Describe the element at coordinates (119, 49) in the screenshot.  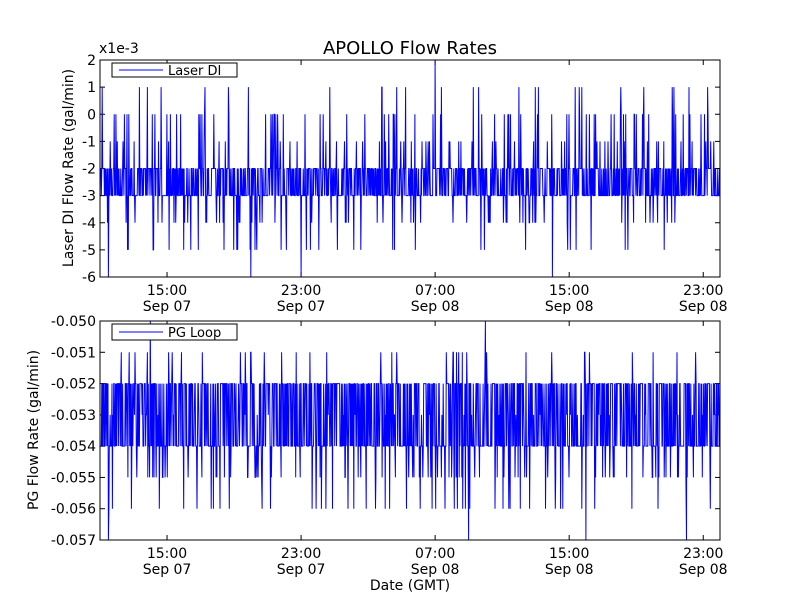
I see `y-axis-multiplier-label: x1e-3` at that location.